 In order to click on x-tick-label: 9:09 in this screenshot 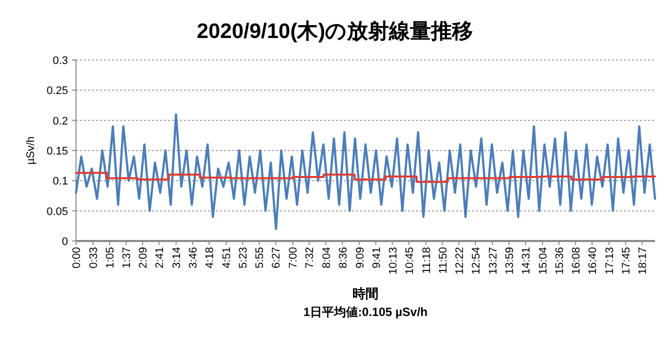, I will do `click(360, 257)`.